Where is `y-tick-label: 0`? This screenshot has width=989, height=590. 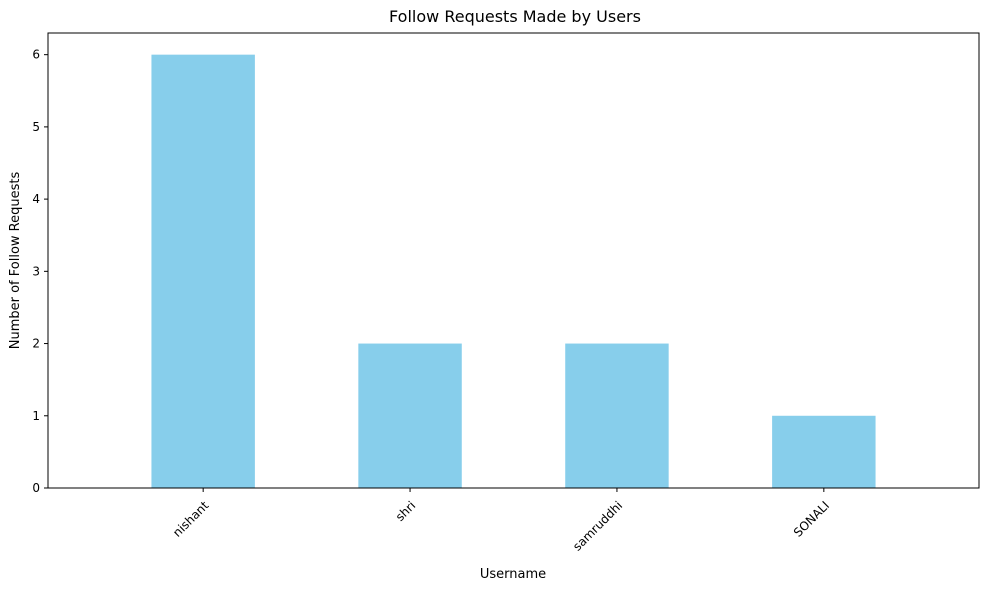 y-tick-label: 0 is located at coordinates (36, 488).